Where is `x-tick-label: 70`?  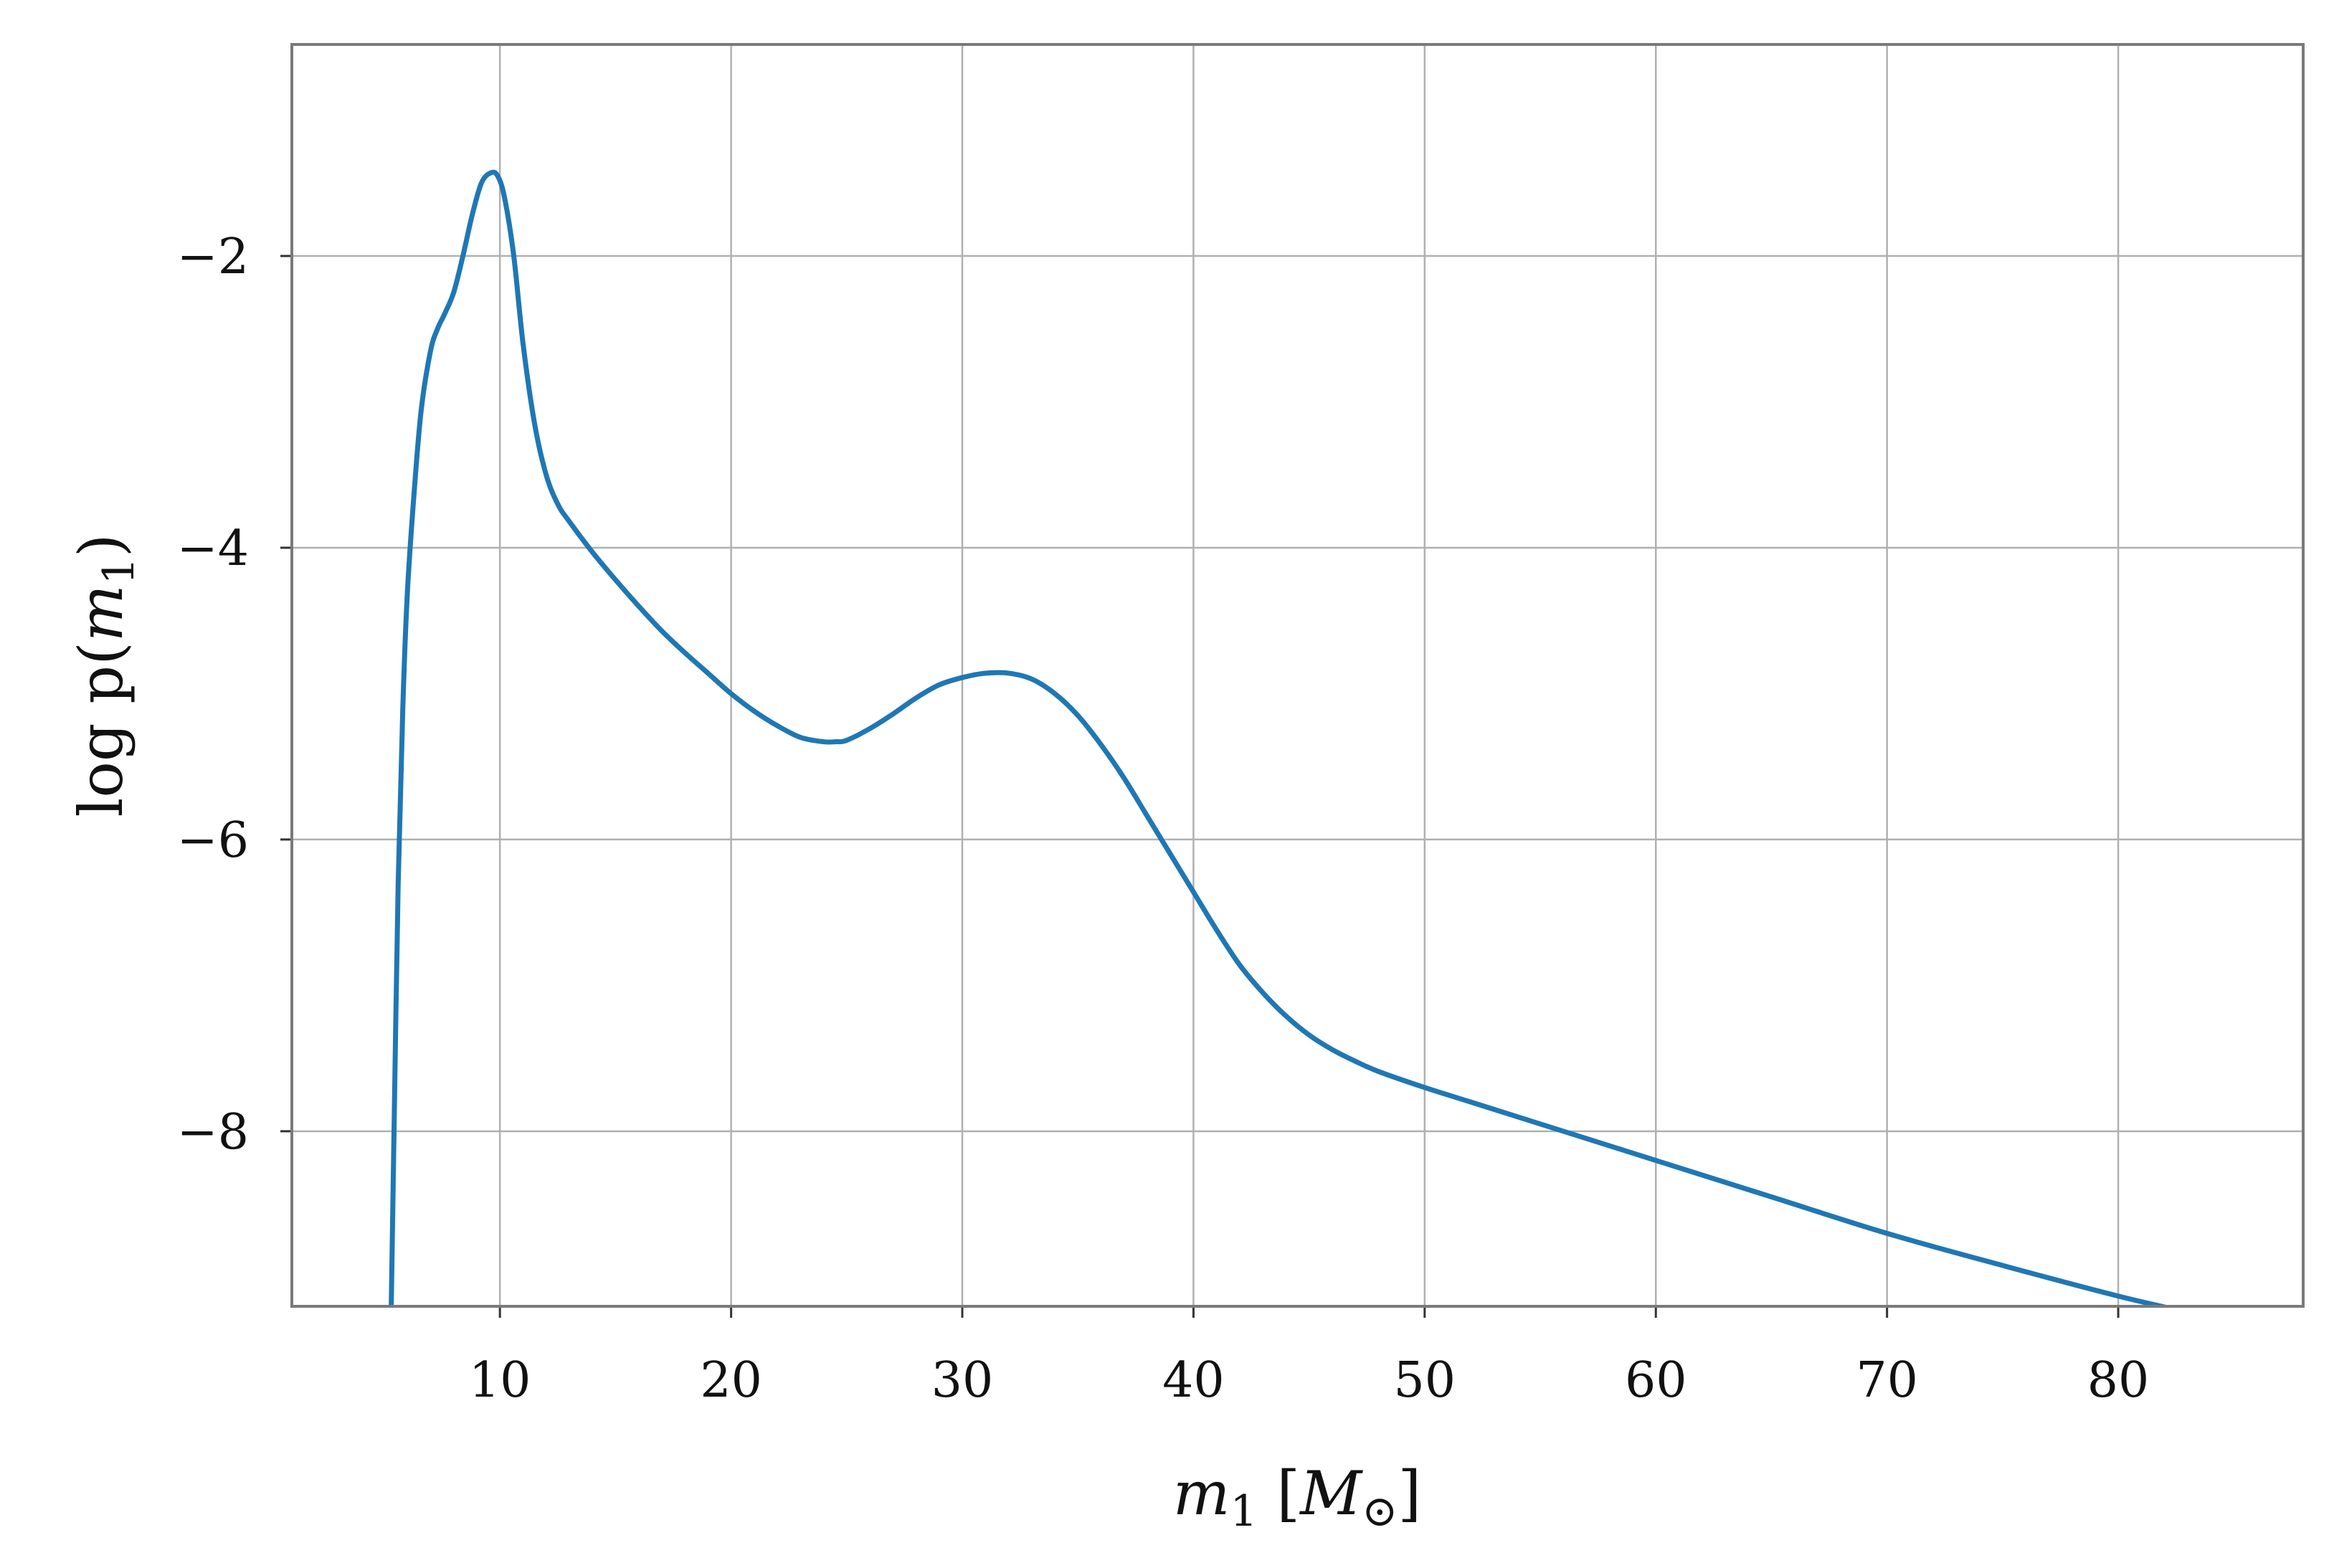
x-tick-label: 70 is located at coordinates (1887, 1380).